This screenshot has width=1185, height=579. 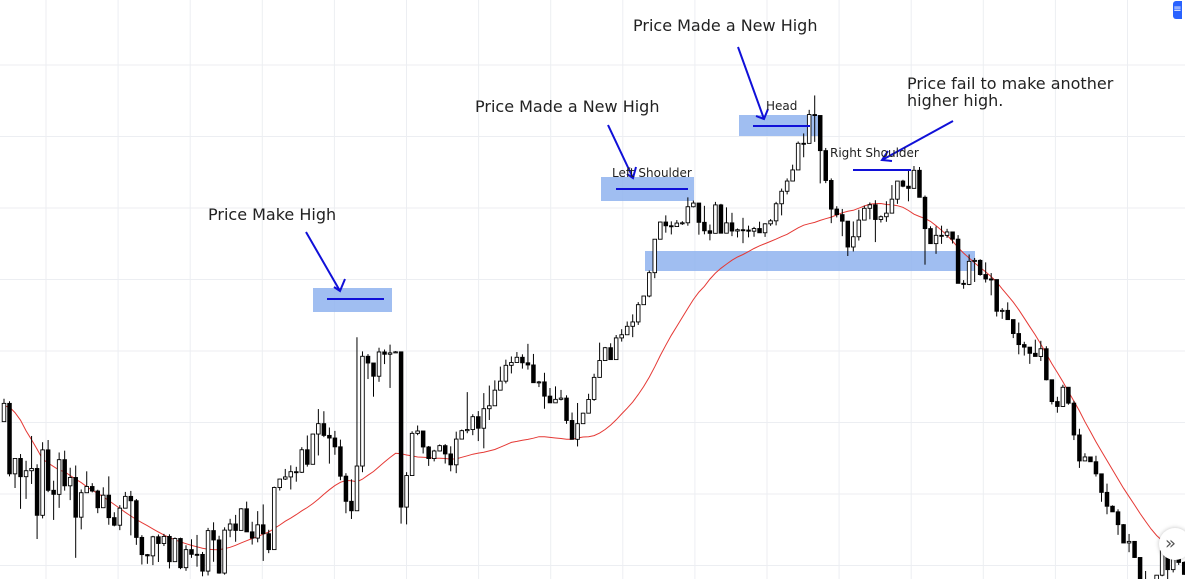 I want to click on right-shoulder-arrow-icon, so click(x=917, y=141).